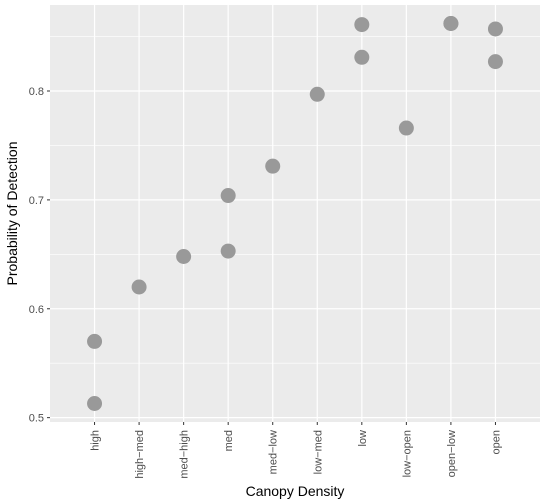 The width and height of the screenshot is (550, 504). What do you see at coordinates (96, 440) in the screenshot?
I see `x-tick-label: high` at bounding box center [96, 440].